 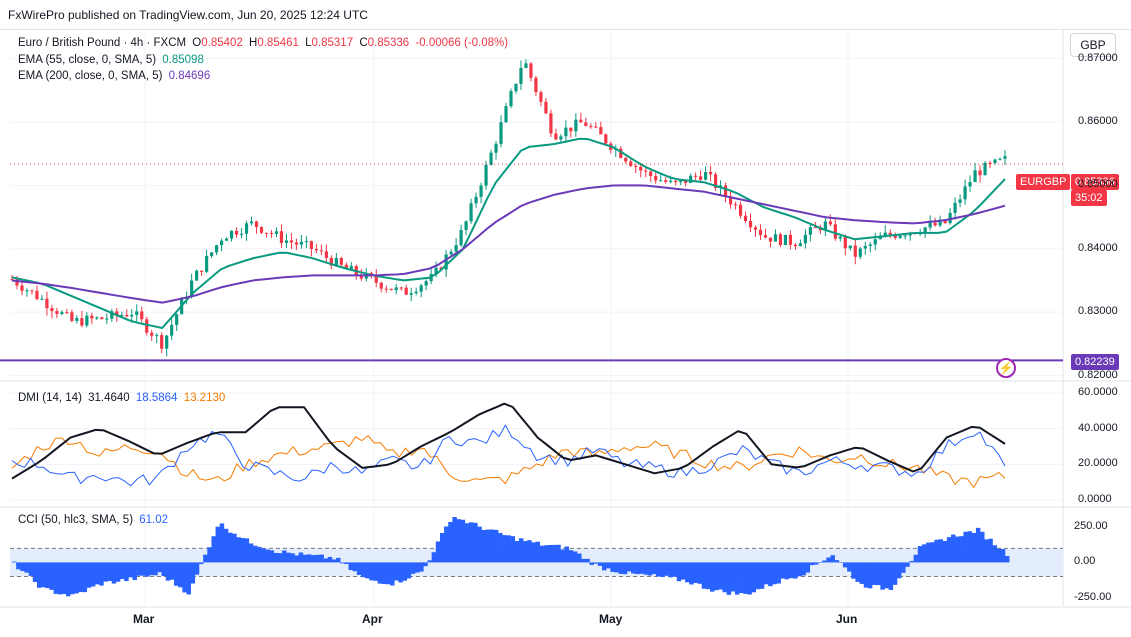 I want to click on last-price-tag: 0.85336, so click(x=1095, y=182).